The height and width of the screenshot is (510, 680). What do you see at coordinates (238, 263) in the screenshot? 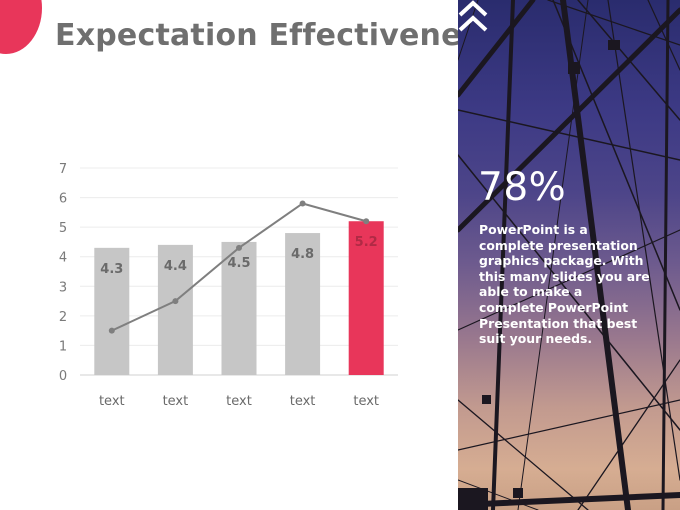
I see `data-label: 4.5` at bounding box center [238, 263].